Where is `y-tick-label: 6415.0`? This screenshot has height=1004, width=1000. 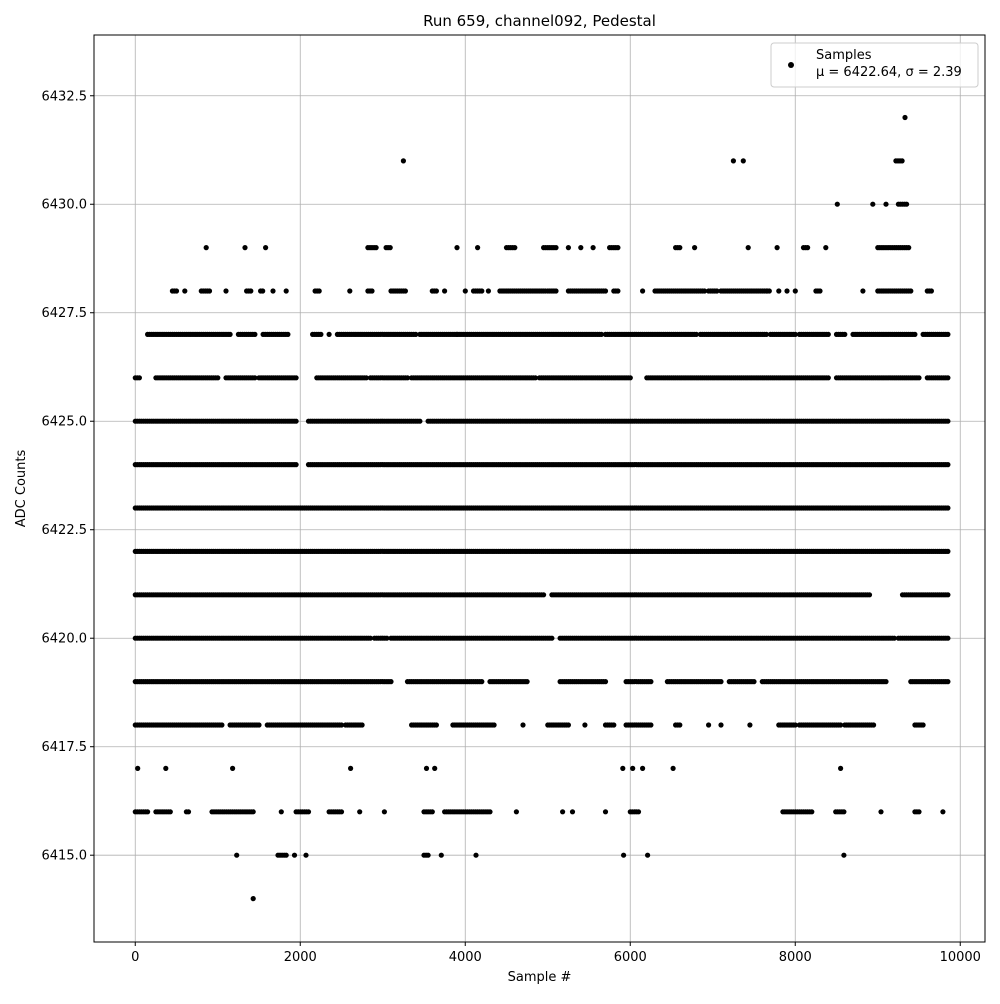
y-tick-label: 6415.0 is located at coordinates (65, 856).